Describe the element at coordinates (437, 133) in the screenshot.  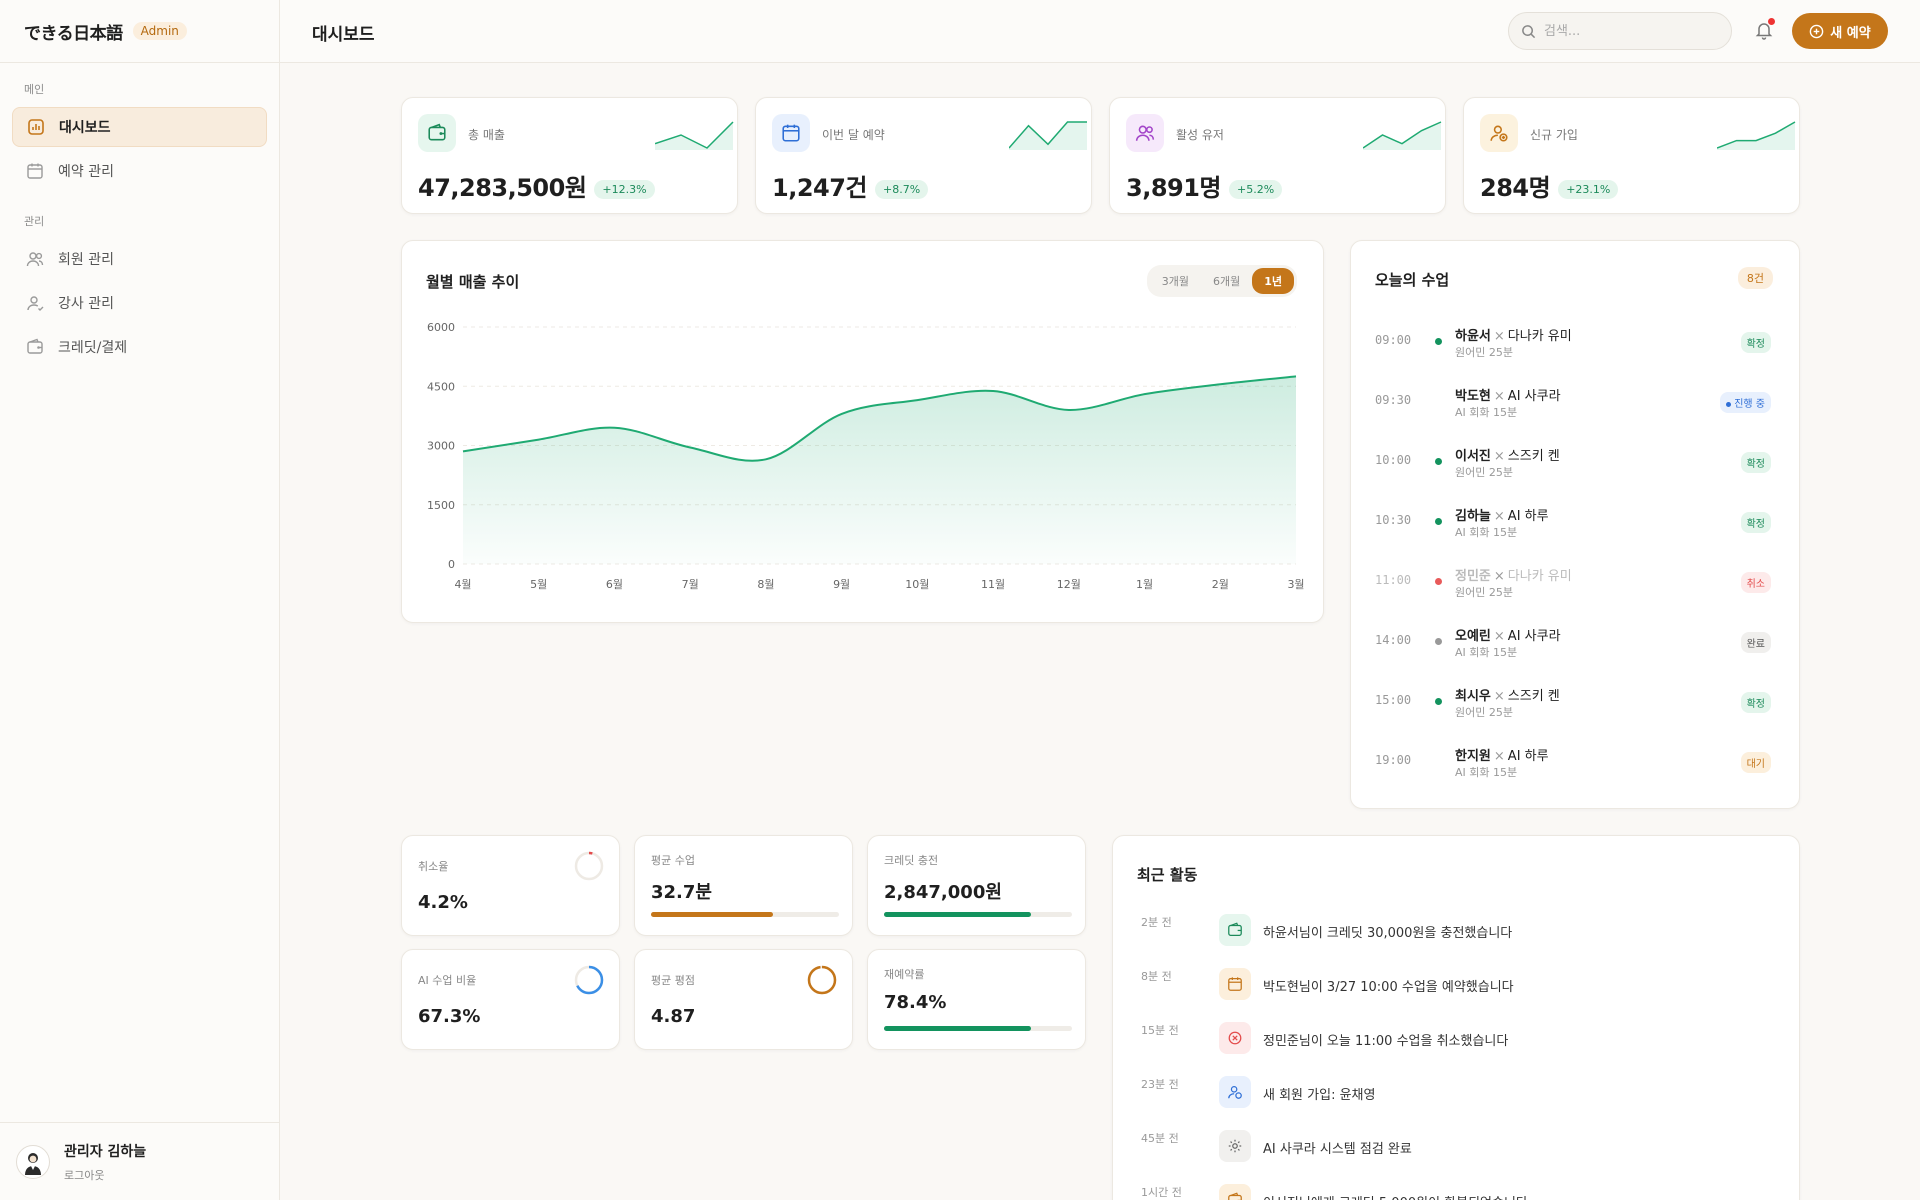
I see `wallet-icon` at that location.